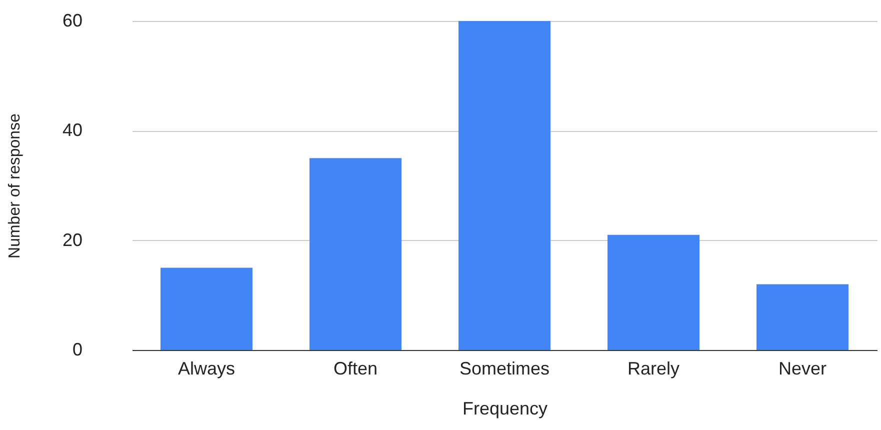  I want to click on x-tick-label: Often, so click(355, 368).